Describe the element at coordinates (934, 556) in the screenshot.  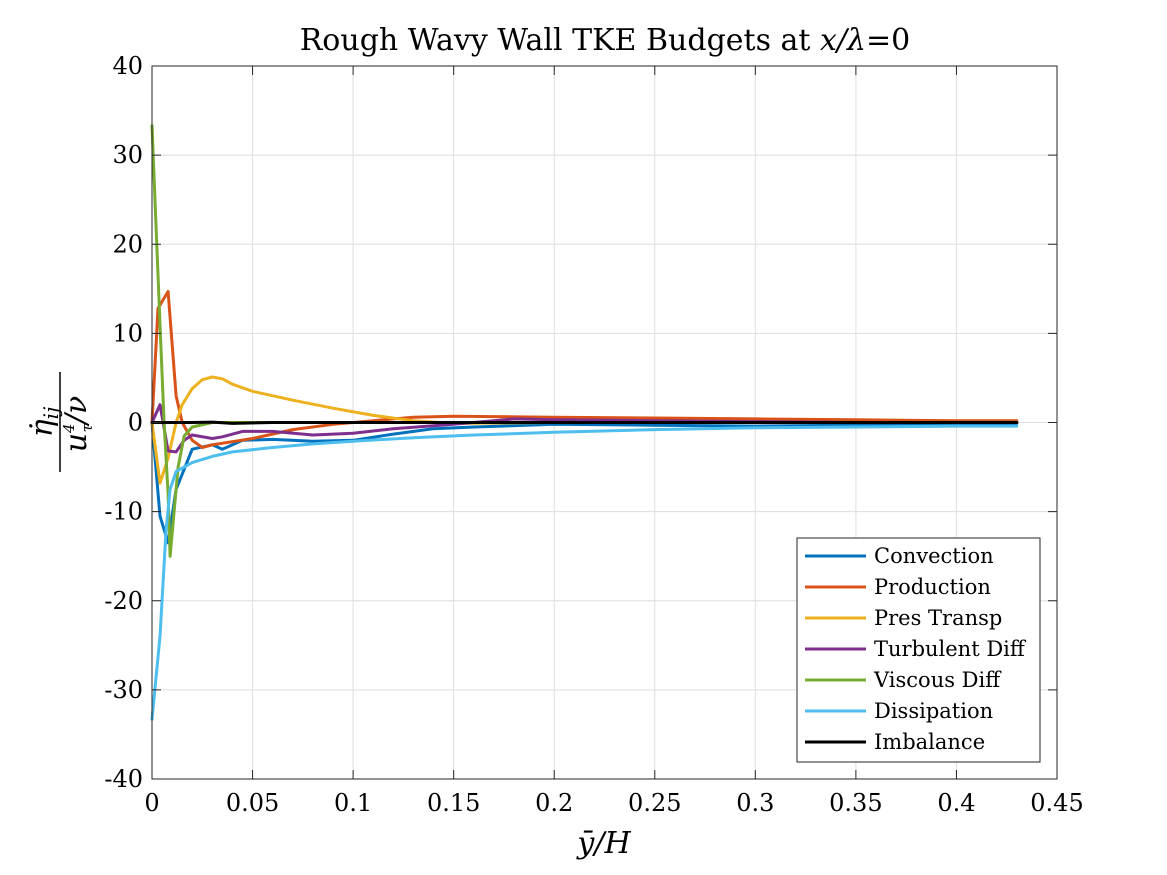
I see `legend-label-convection: Convection` at that location.